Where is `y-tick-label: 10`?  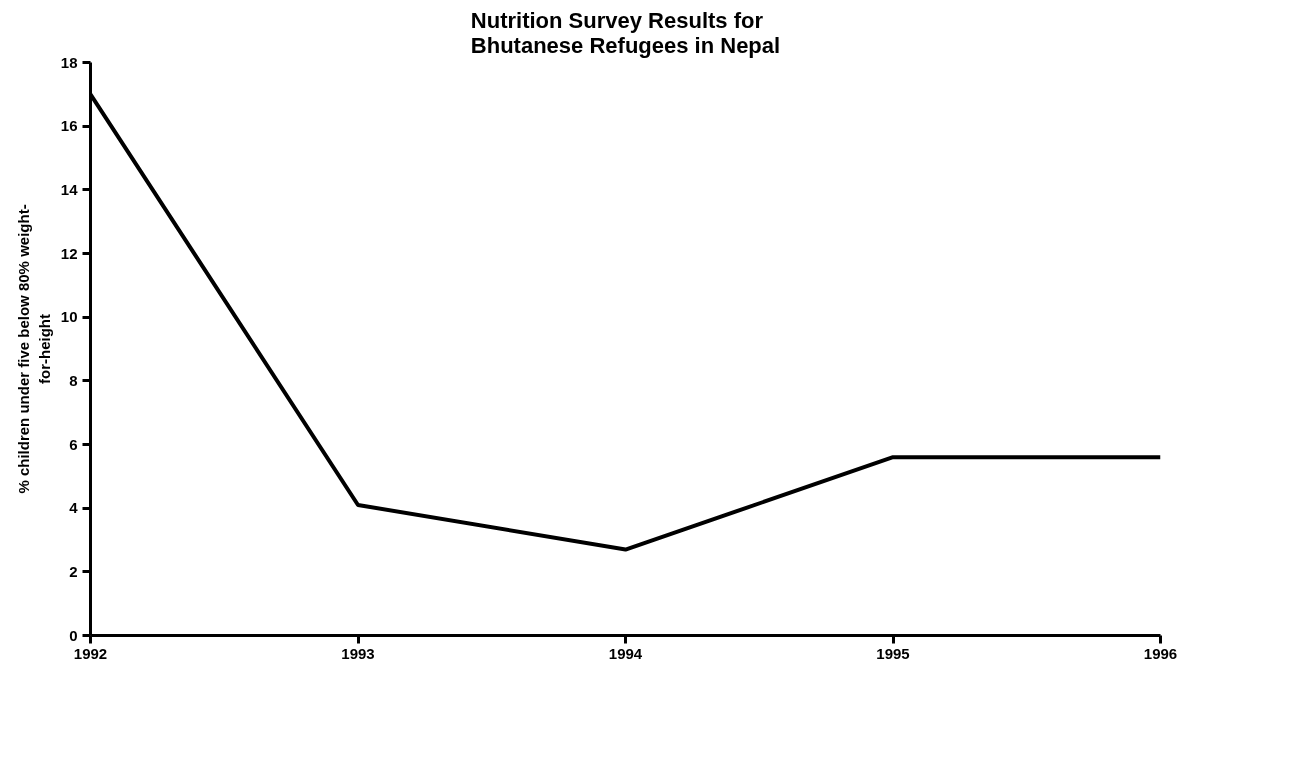
y-tick-label: 10 is located at coordinates (69, 317).